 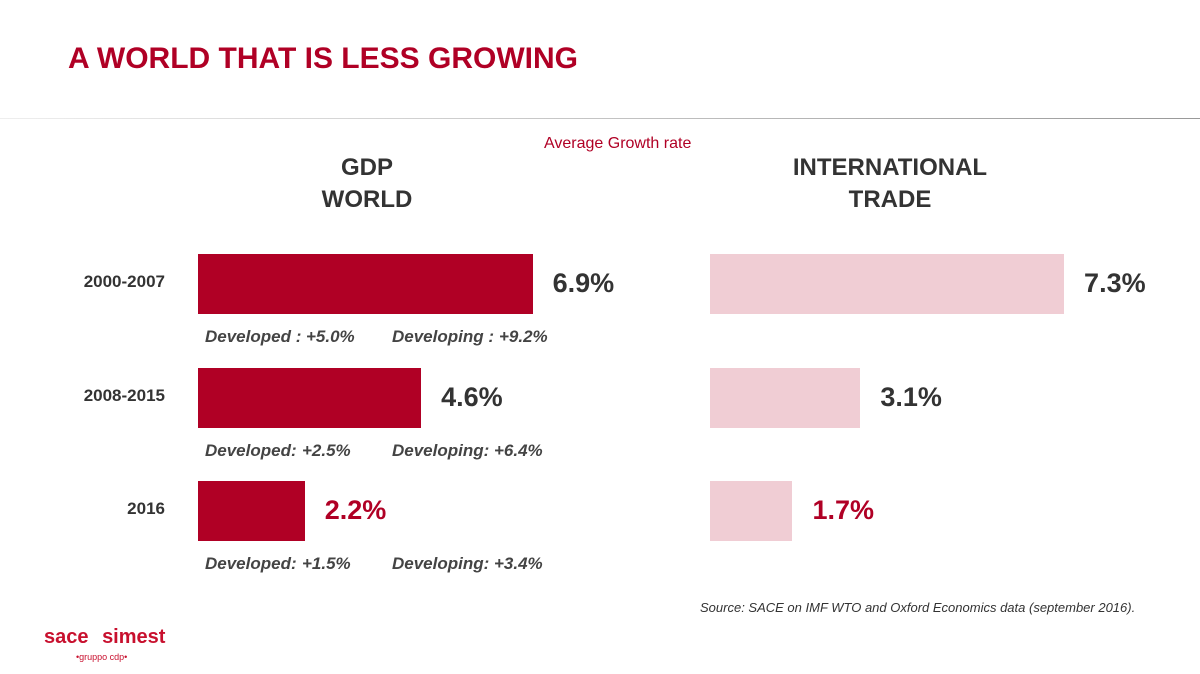 What do you see at coordinates (518, 563) in the screenshot?
I see `developing-value: +3.4%` at bounding box center [518, 563].